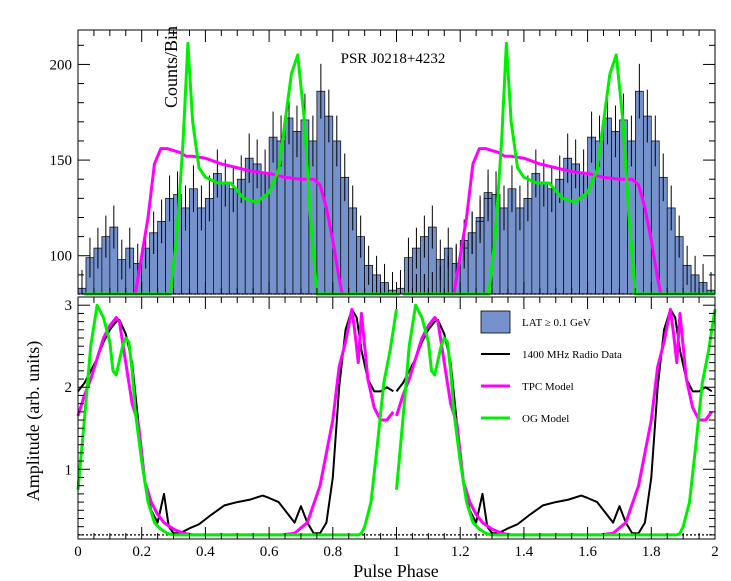 The width and height of the screenshot is (731, 581). Describe the element at coordinates (556, 323) in the screenshot. I see `legend-label-lat: LAT ≥ 0.1 GeV` at that location.